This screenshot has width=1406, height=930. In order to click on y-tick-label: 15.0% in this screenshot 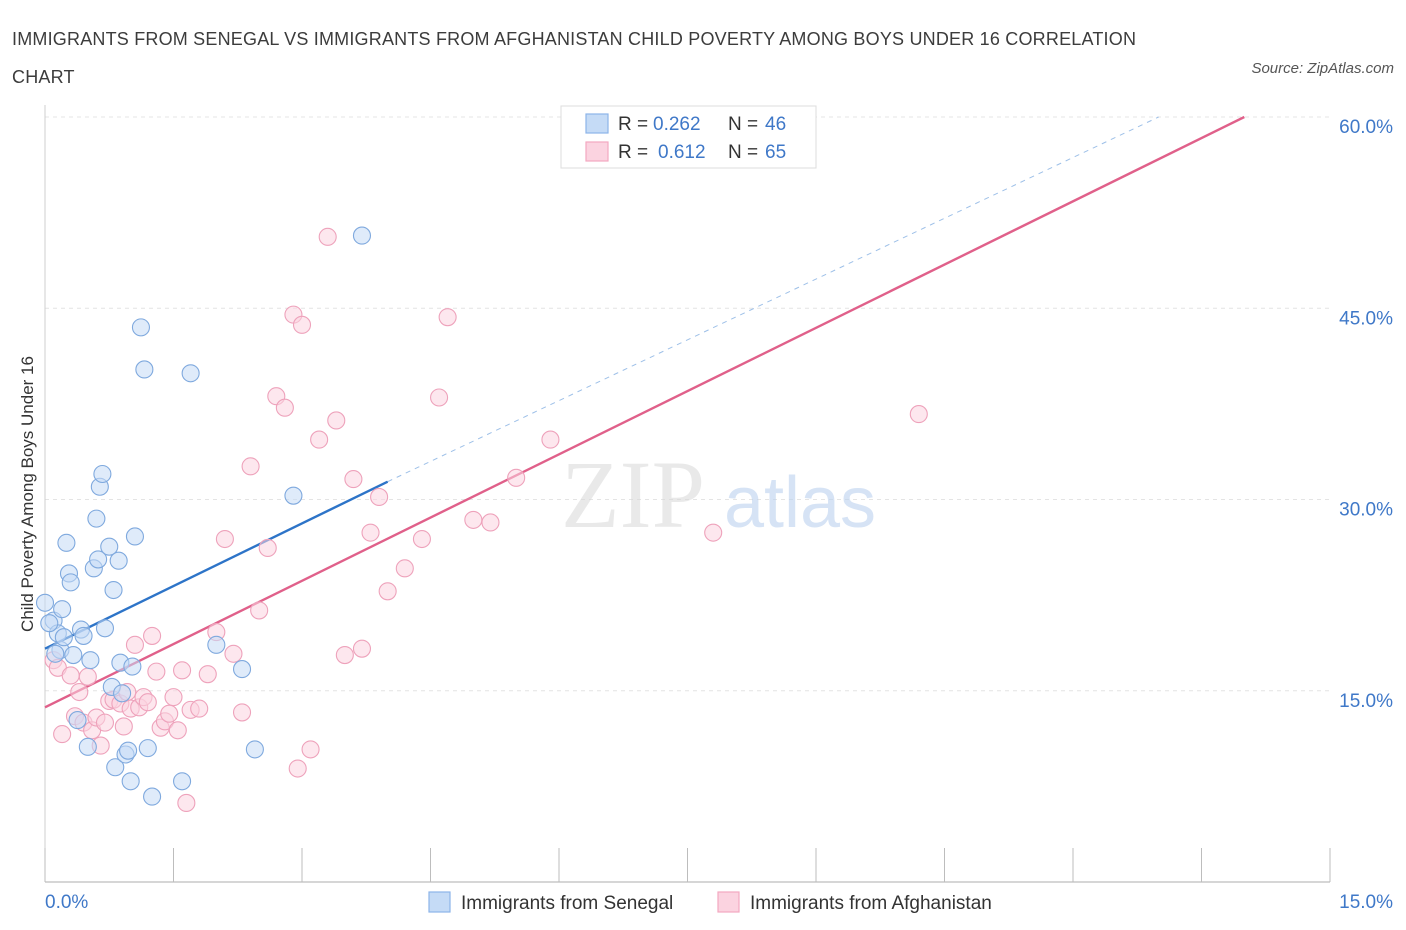, I will do `click(1366, 701)`.